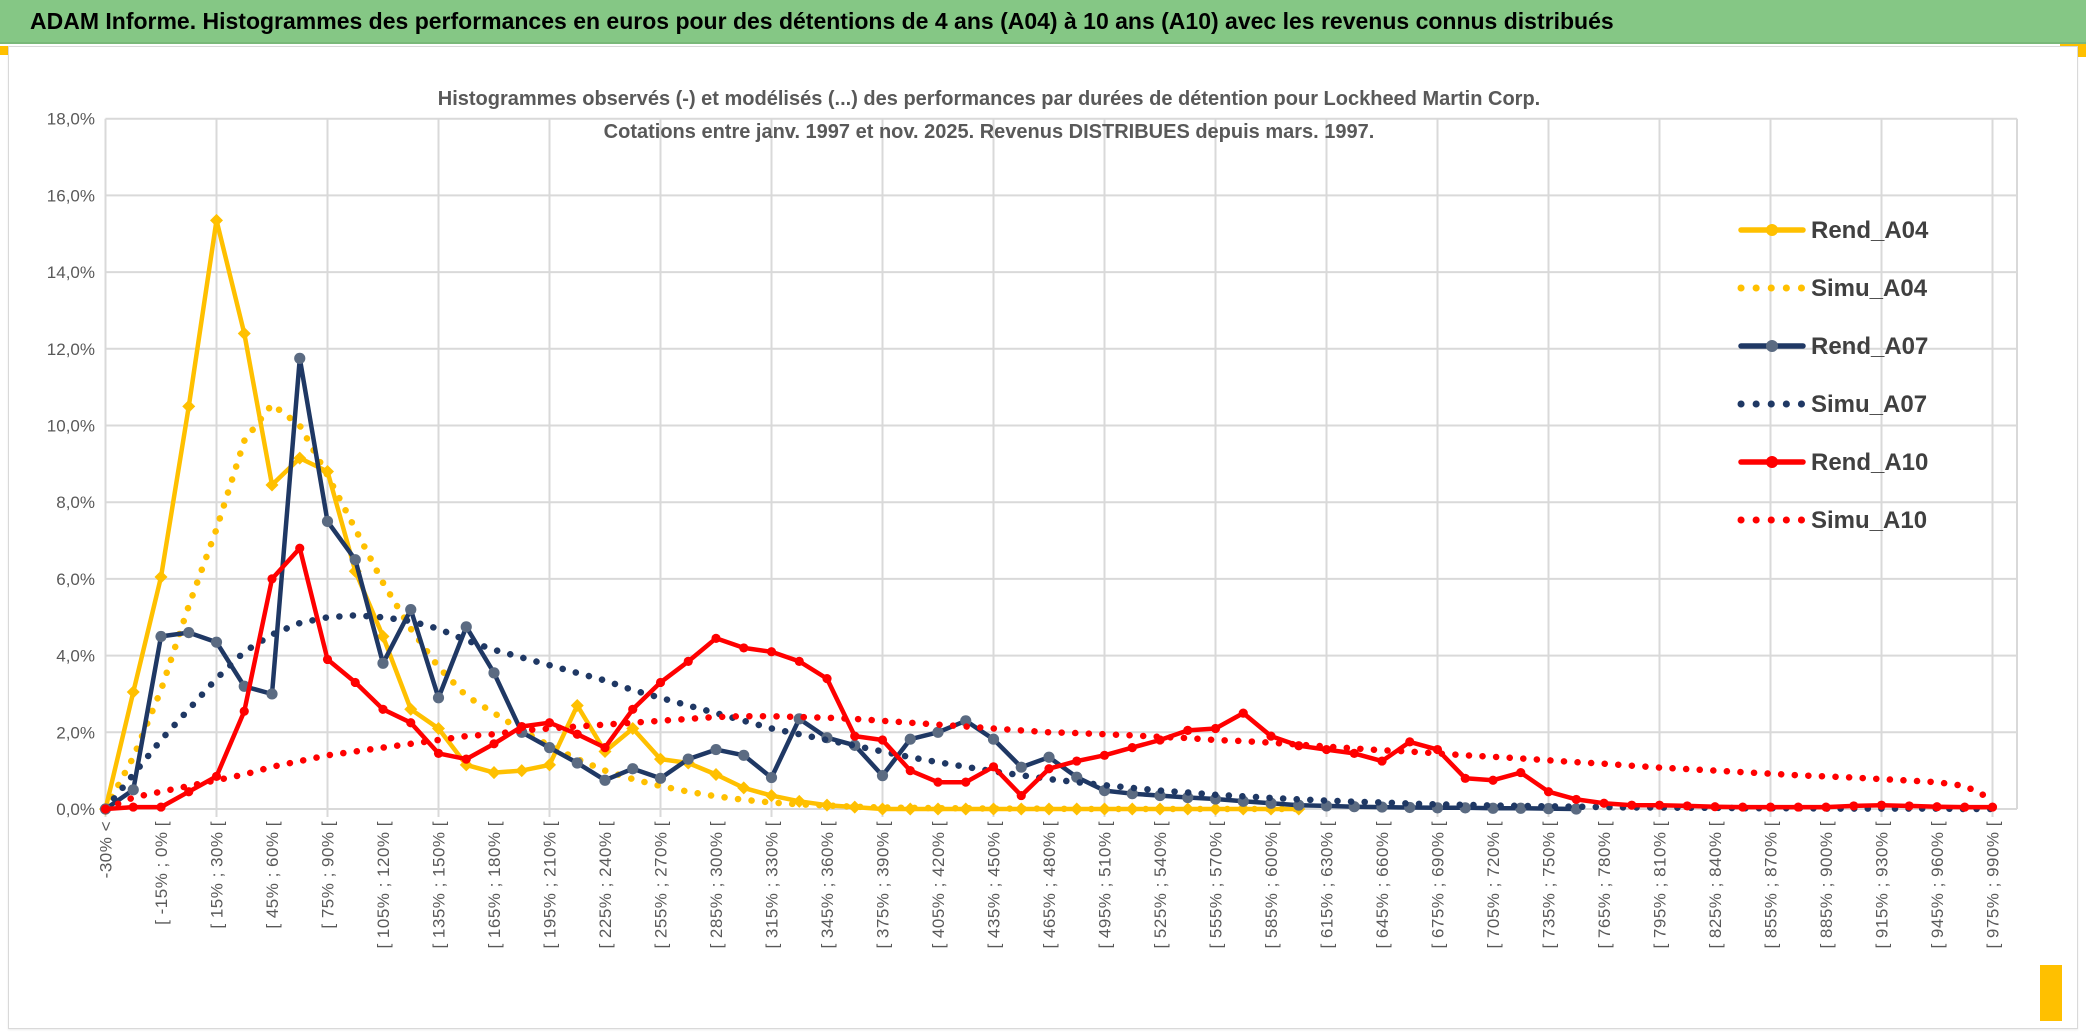 Image resolution: width=2086 pixels, height=1033 pixels. Describe the element at coordinates (75, 732) in the screenshot. I see `y-axis-tick-label: 2,0%` at that location.